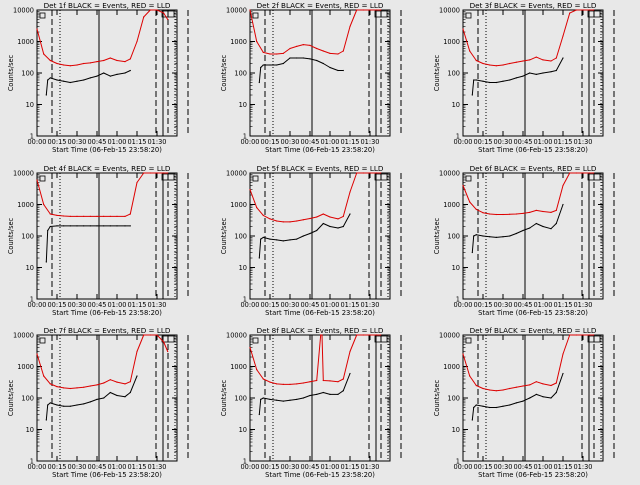  Describe the element at coordinates (320, 168) in the screenshot. I see `chart-title: Det 5f BLACK = Events, RED = LLD` at that location.